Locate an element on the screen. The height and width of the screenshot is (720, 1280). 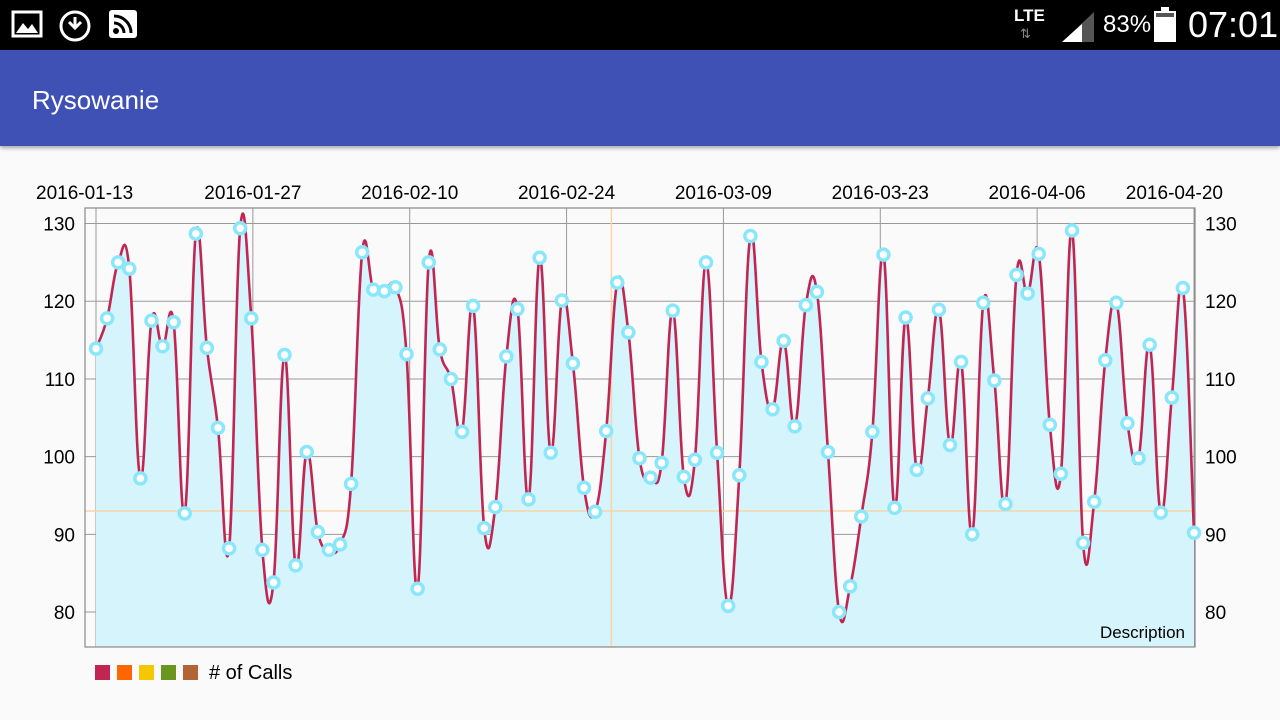
legend-label: # of Calls is located at coordinates (251, 673).